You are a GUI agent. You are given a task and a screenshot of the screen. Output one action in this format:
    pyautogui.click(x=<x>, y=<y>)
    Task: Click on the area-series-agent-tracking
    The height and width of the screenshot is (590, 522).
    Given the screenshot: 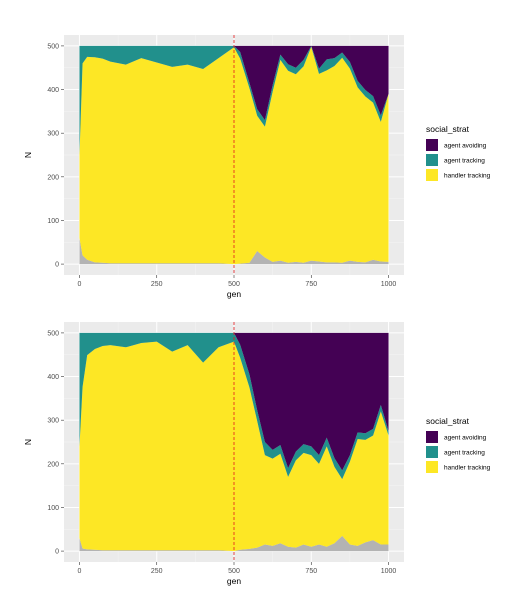 What is the action you would take?
    pyautogui.click(x=234, y=100)
    